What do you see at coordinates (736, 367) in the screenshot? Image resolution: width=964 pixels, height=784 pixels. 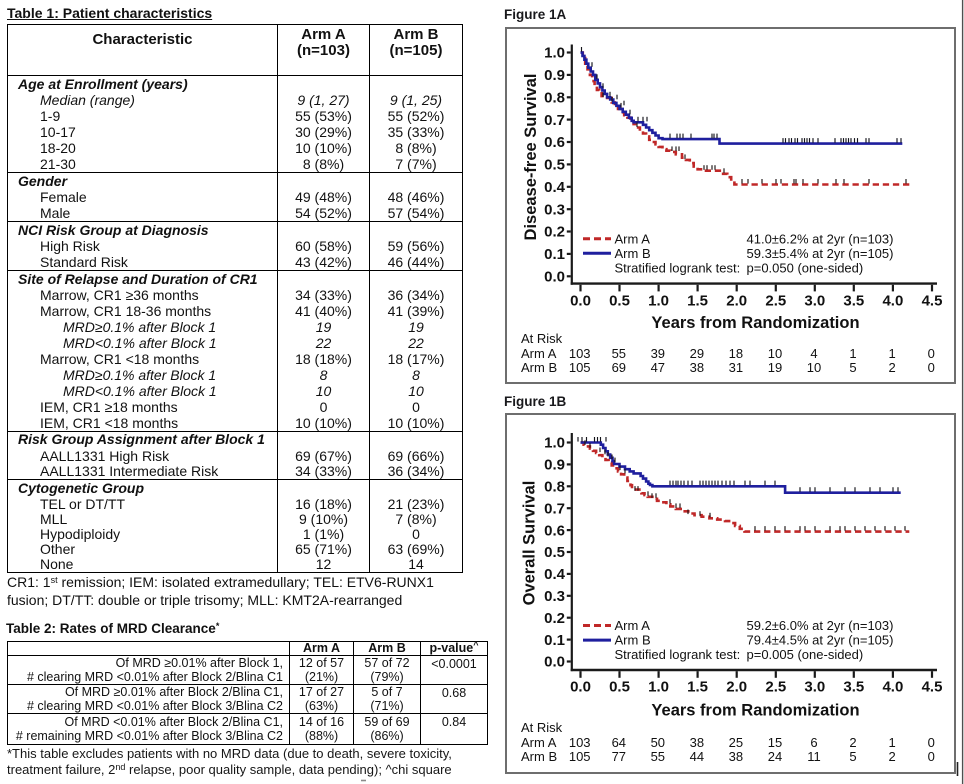 I see `svg-text: 31` at bounding box center [736, 367].